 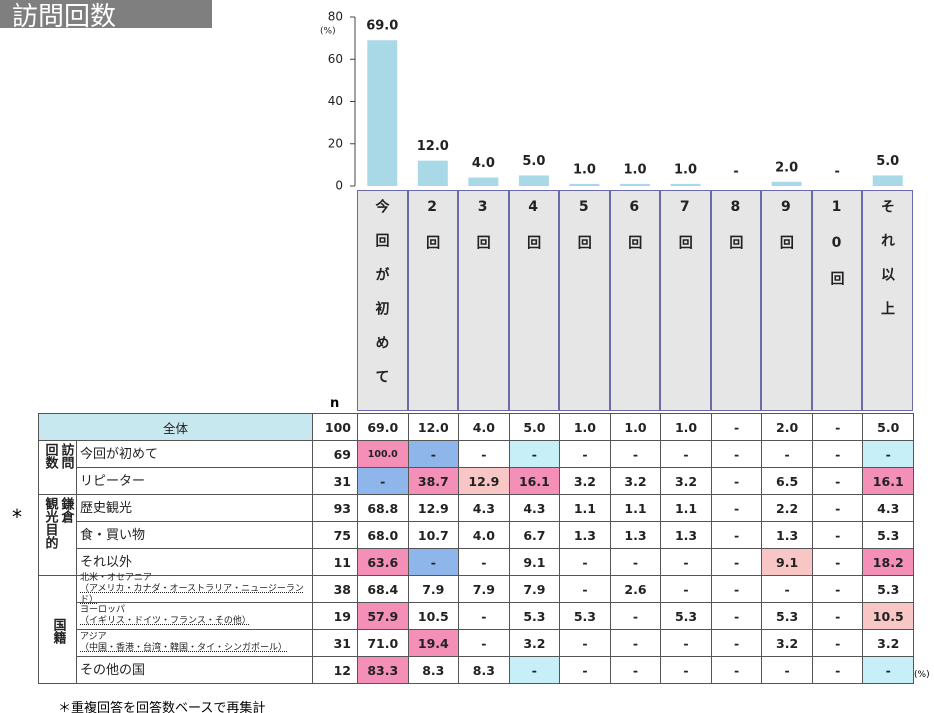 I want to click on marker: *, so click(x=17, y=517).